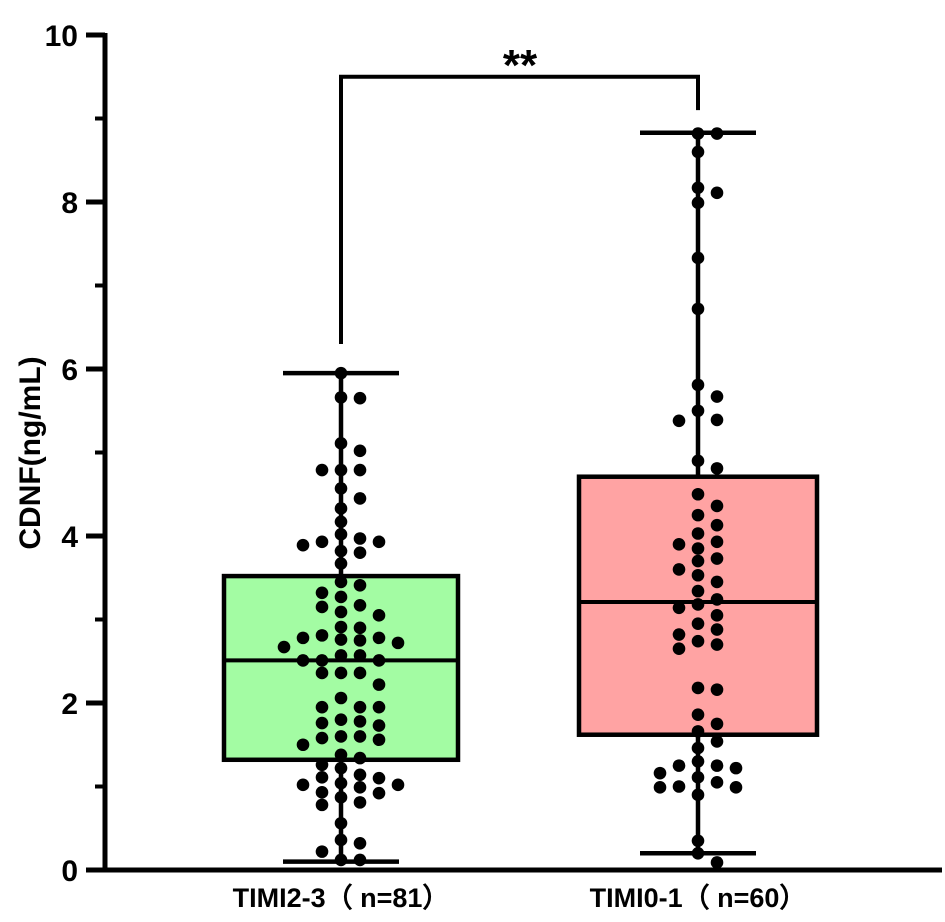 The width and height of the screenshot is (945, 922). I want to click on y-tick-label: 4, so click(69, 537).